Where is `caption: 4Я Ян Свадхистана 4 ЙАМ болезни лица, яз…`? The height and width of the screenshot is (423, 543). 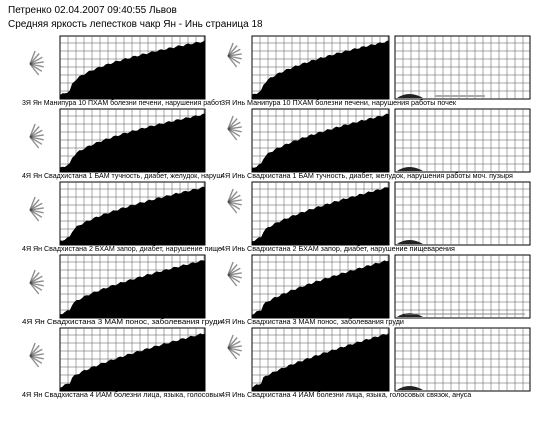
caption: 4Я Ян Свадхистана 4 ЙАМ болезни лица, яз… is located at coordinates (122, 394).